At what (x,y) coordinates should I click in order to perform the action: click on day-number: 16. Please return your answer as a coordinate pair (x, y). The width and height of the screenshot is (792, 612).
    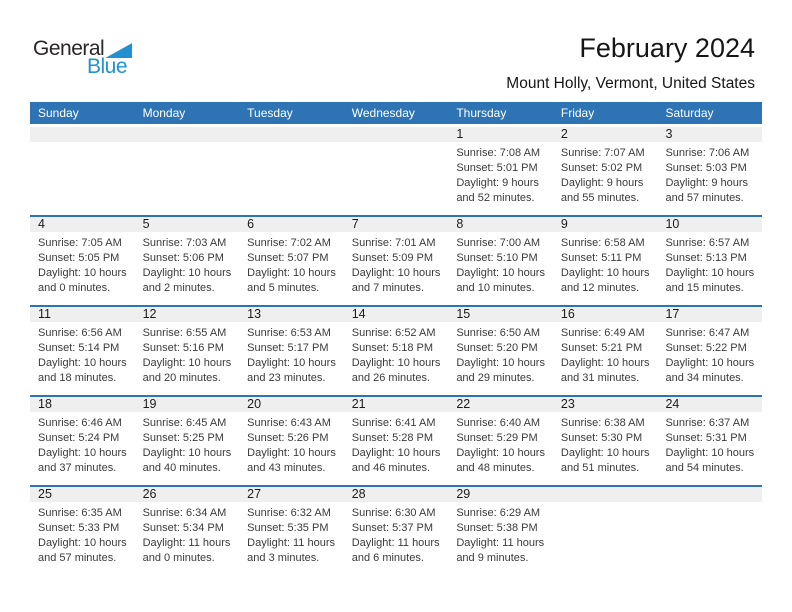
    Looking at the image, I should click on (605, 314).